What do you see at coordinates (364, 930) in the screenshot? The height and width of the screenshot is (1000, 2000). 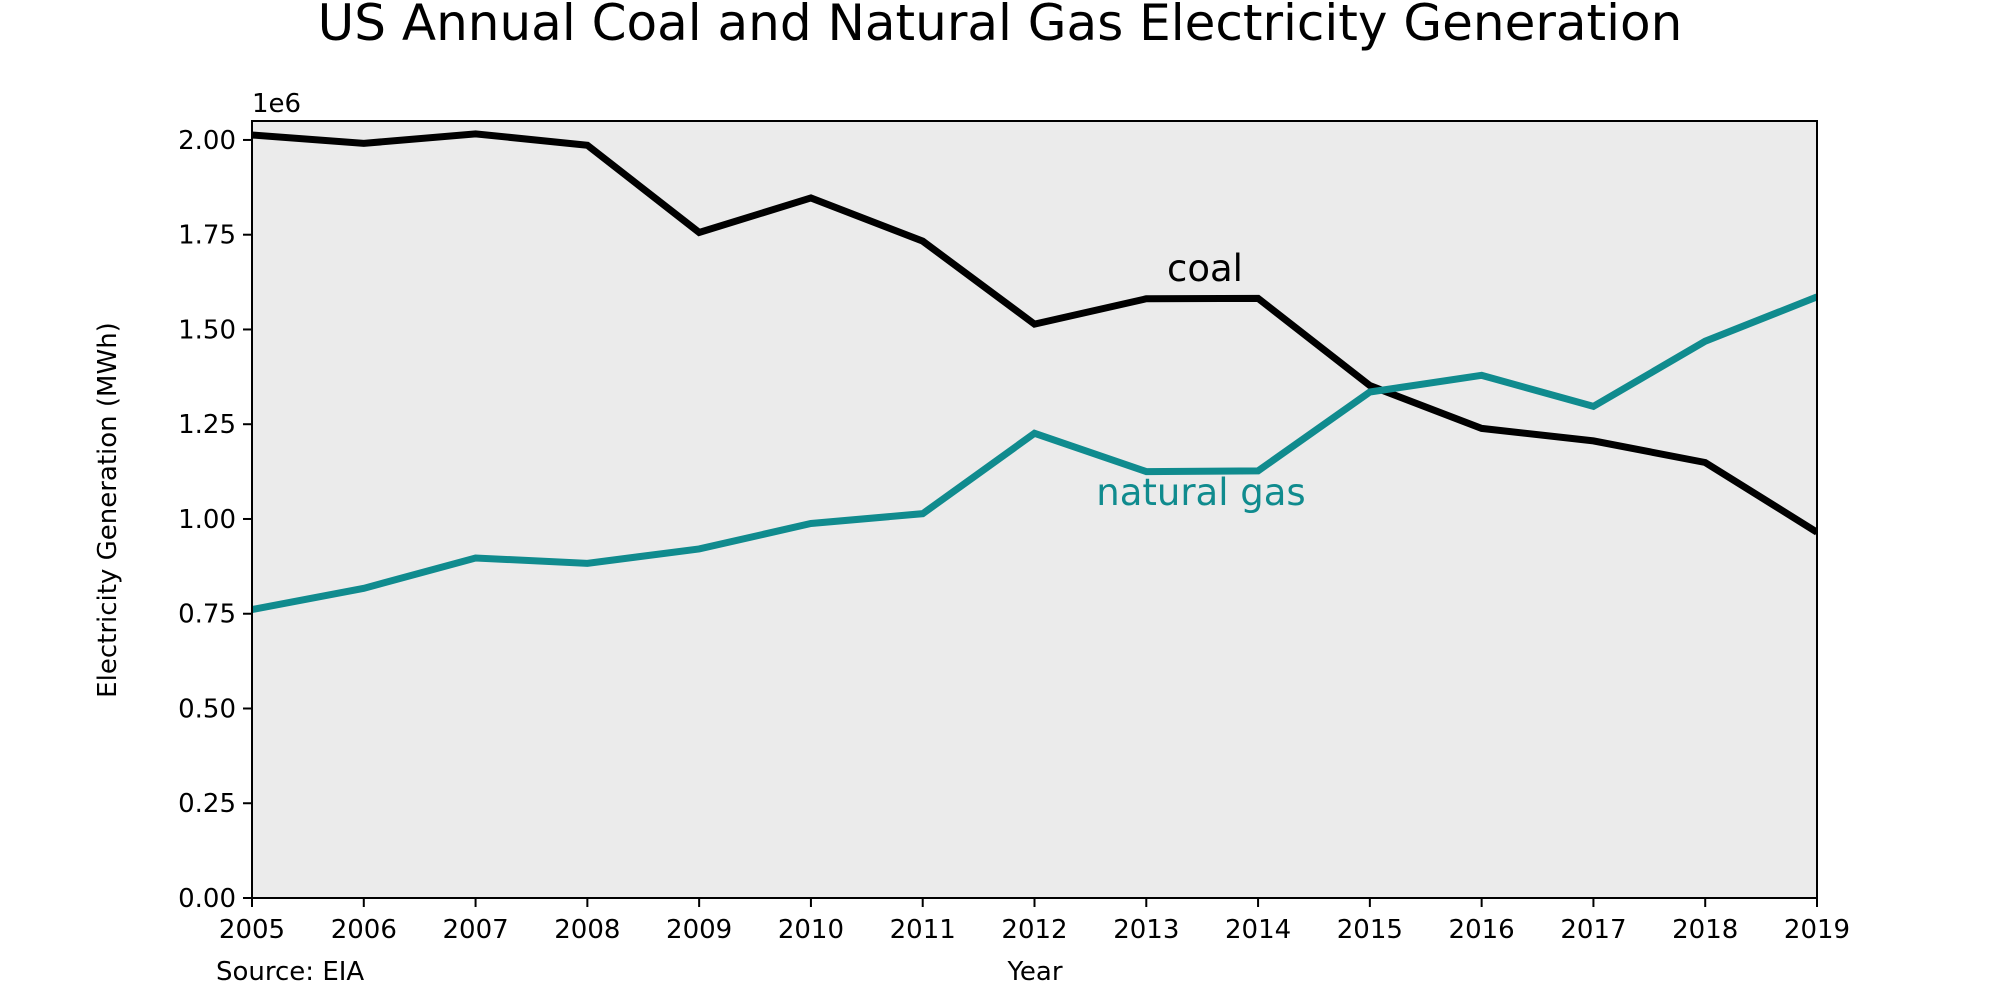 I see `x-tick-label: 2006` at bounding box center [364, 930].